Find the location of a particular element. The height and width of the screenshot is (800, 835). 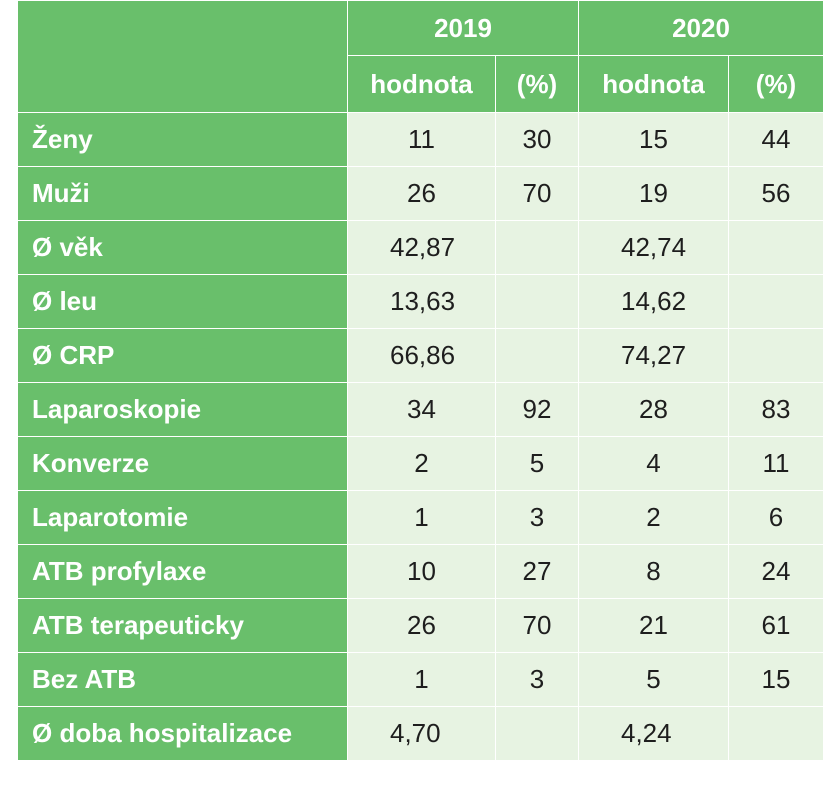

table-row: ATB terapeuticky 26 70 21 61 is located at coordinates (420, 625).